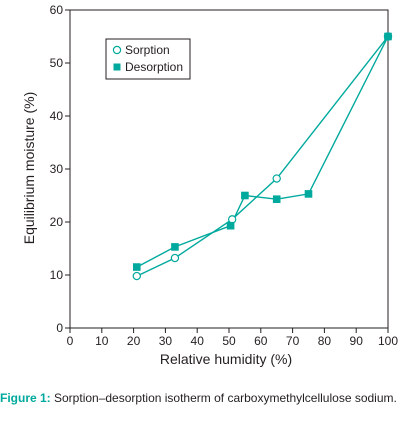 The image size is (408, 424). Describe the element at coordinates (226, 359) in the screenshot. I see `x-axis-label: Relative humidity (%)` at that location.